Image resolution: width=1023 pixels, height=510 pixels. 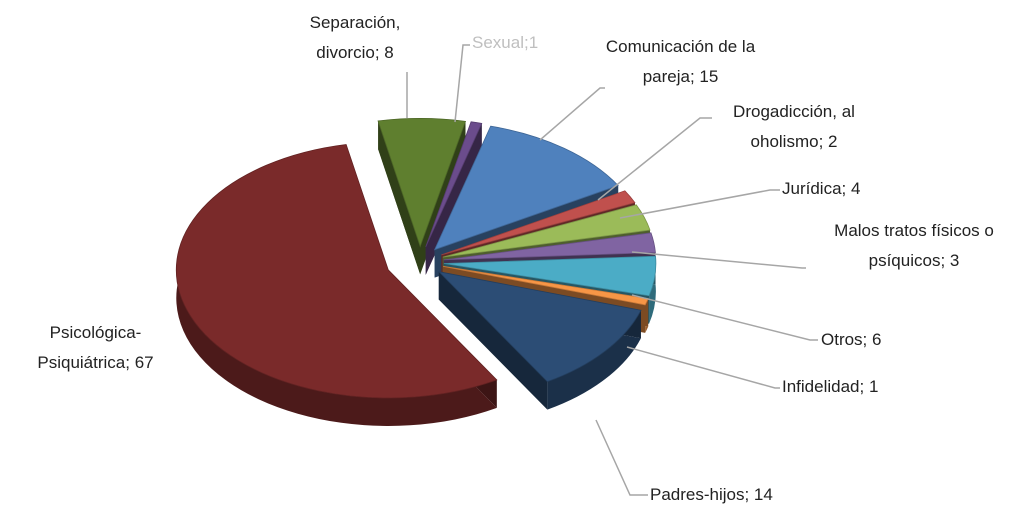 I want to click on data-label: Separación, divorcio; 8, so click(x=355, y=37).